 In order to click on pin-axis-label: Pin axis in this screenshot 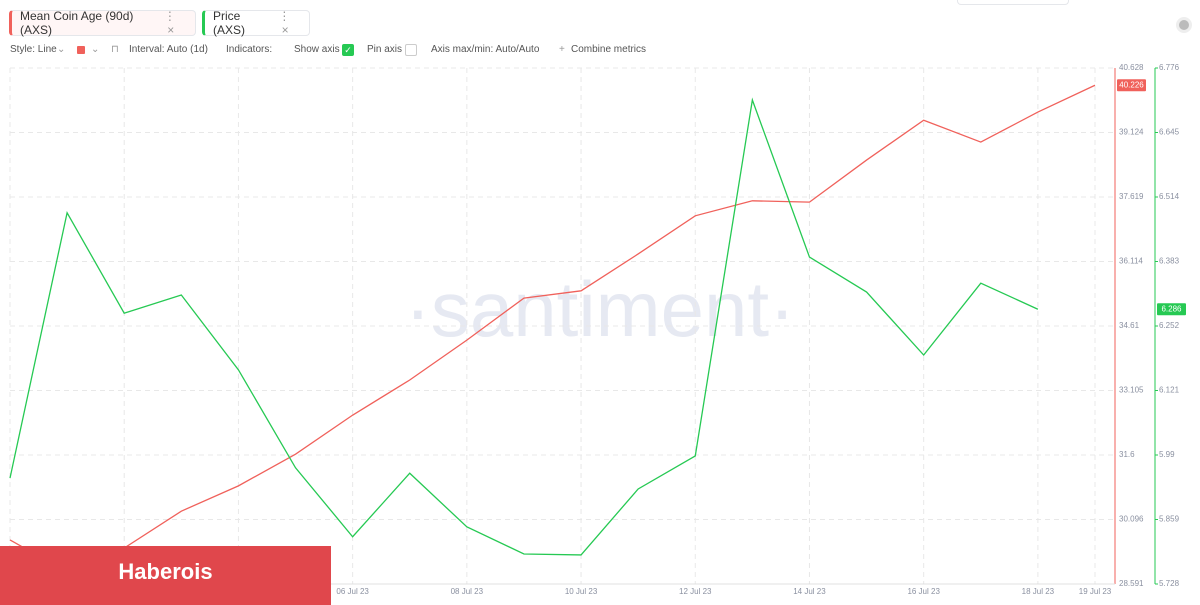, I will do `click(385, 49)`.